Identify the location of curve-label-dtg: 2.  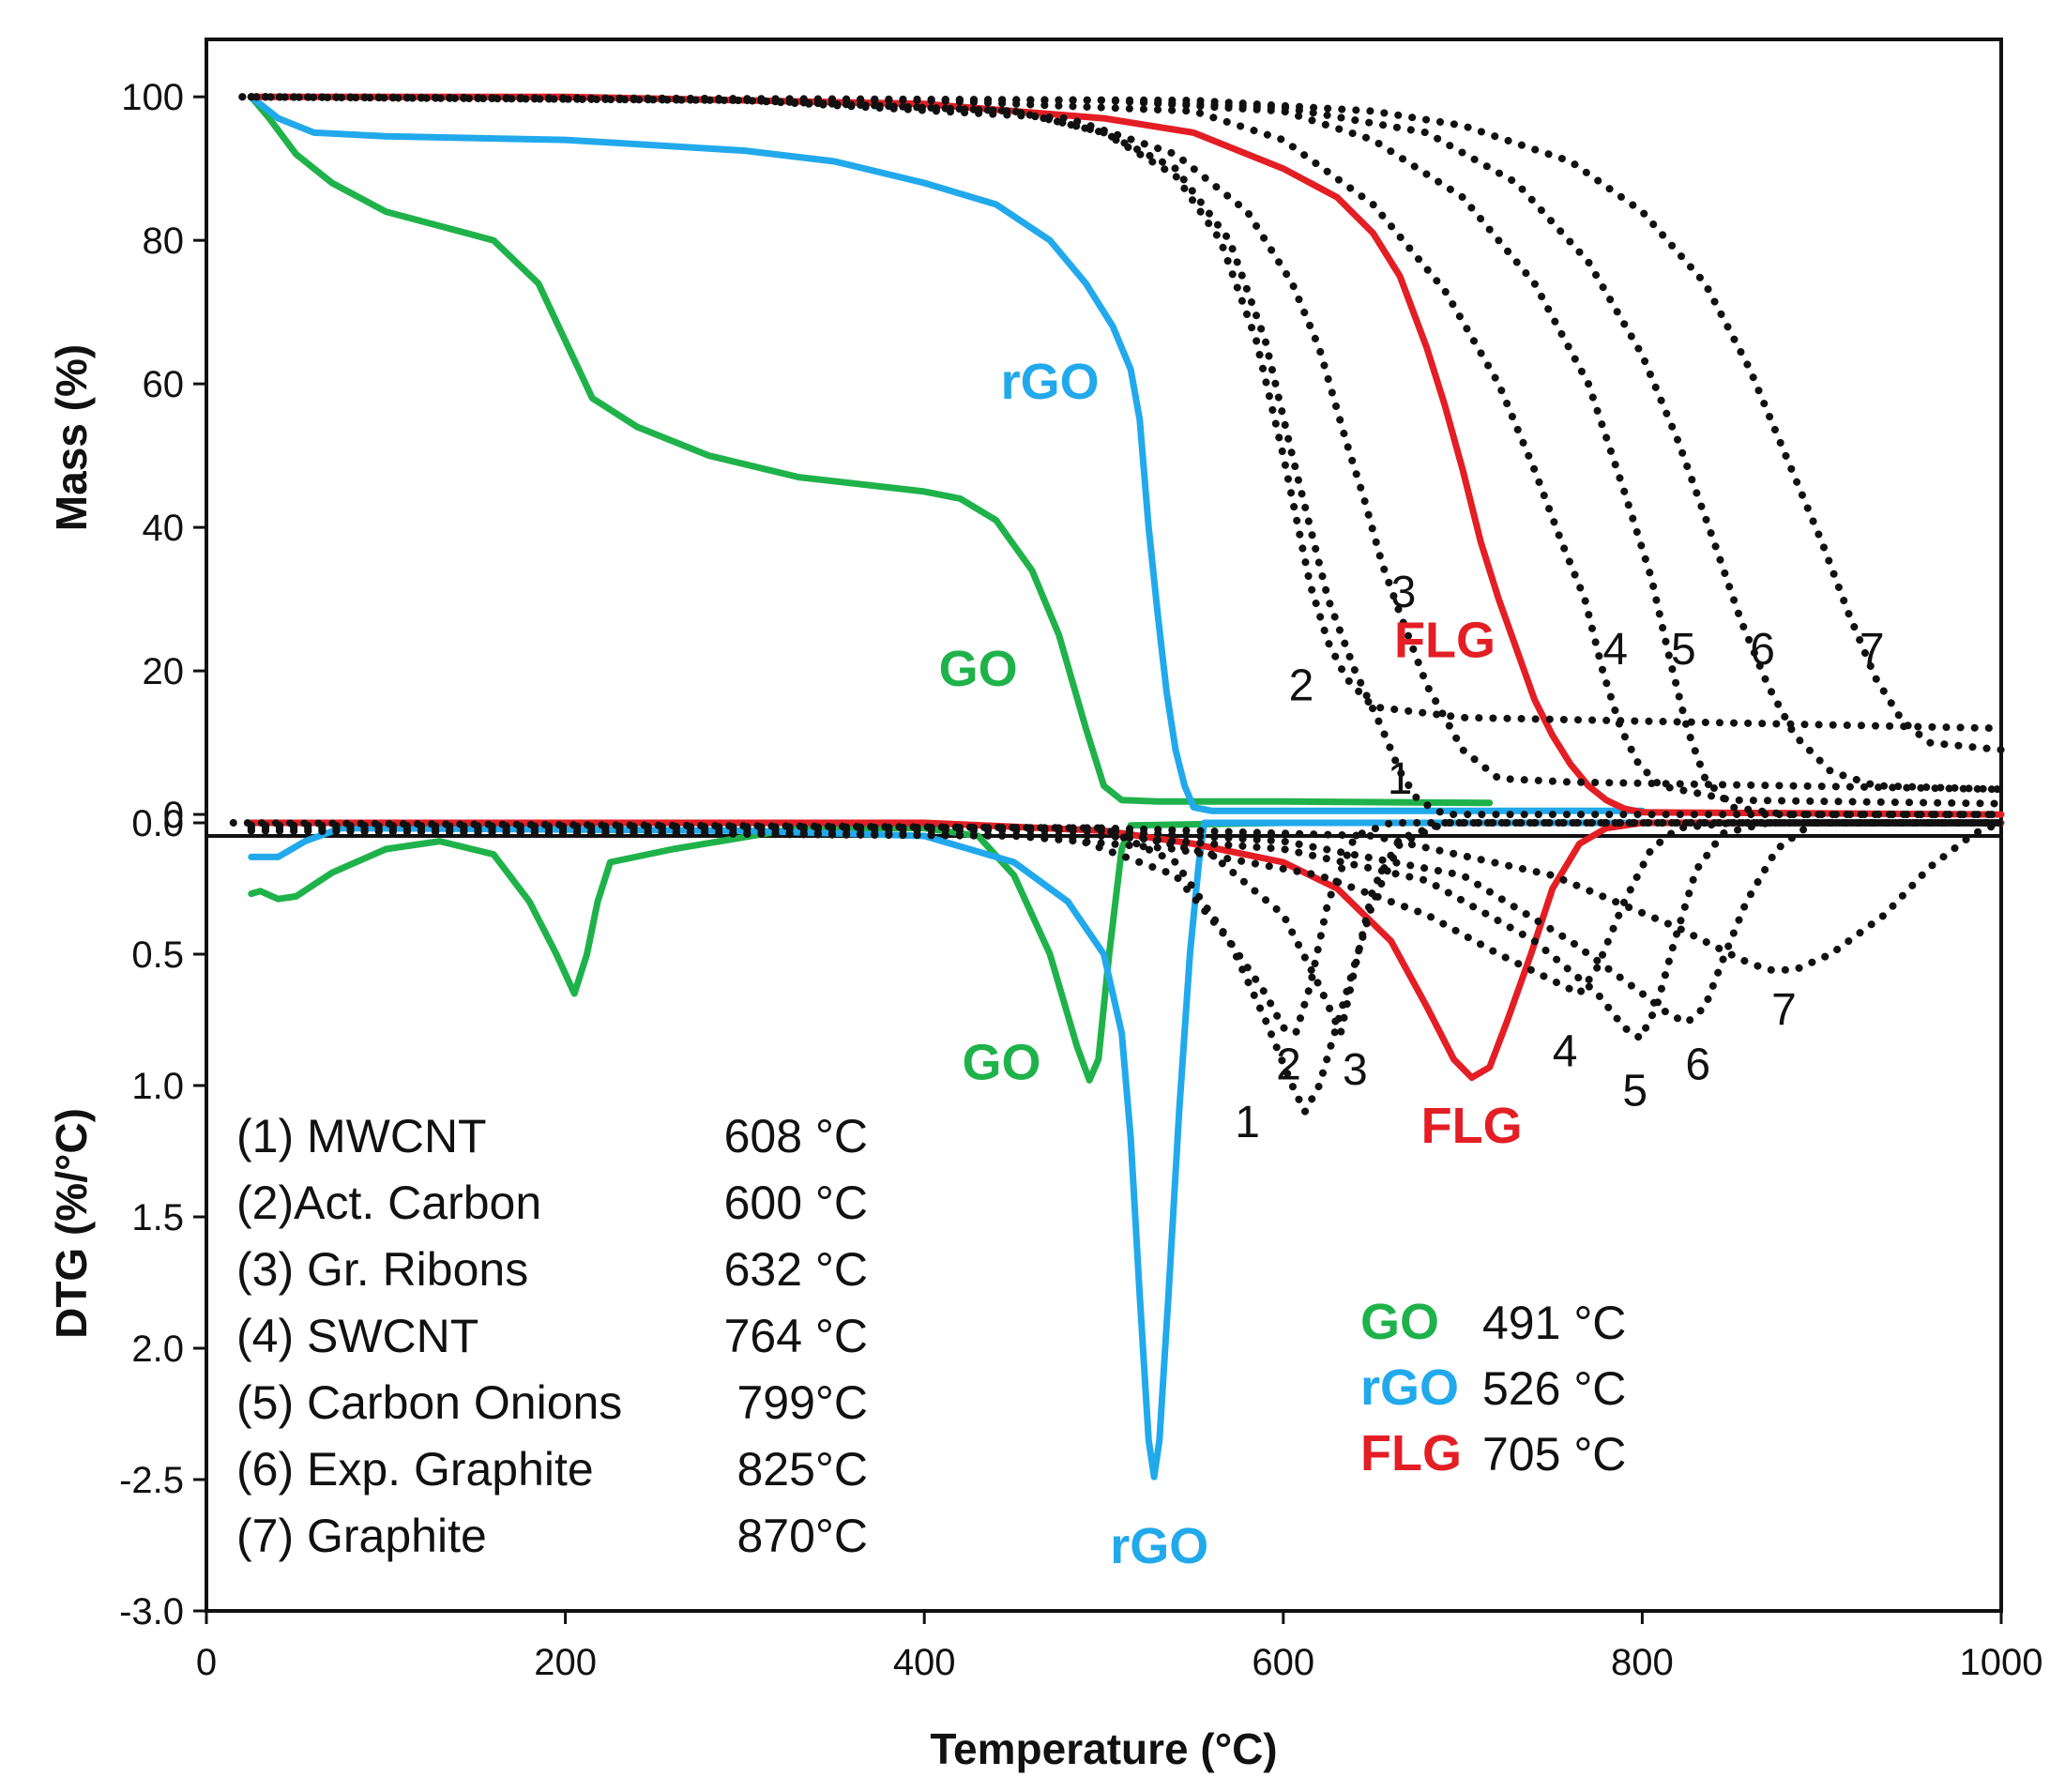
(1288, 1065).